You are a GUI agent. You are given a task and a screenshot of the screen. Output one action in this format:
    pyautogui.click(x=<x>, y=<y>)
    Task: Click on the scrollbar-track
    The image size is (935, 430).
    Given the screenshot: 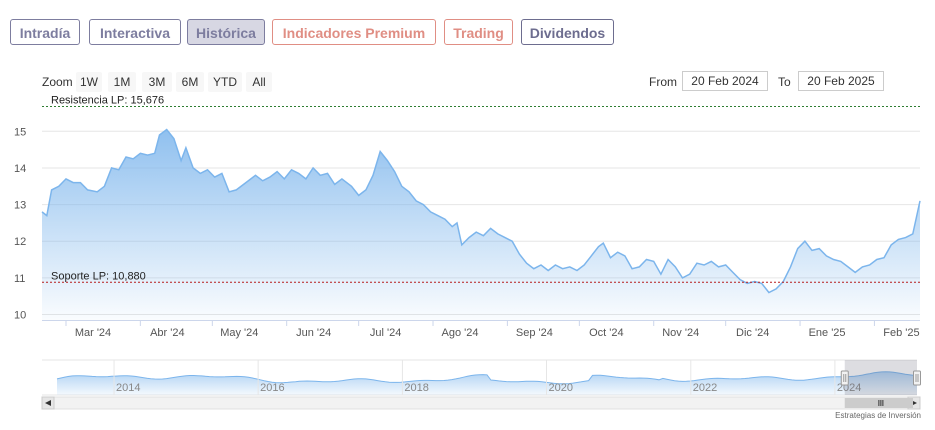 What is the action you would take?
    pyautogui.click(x=481, y=403)
    